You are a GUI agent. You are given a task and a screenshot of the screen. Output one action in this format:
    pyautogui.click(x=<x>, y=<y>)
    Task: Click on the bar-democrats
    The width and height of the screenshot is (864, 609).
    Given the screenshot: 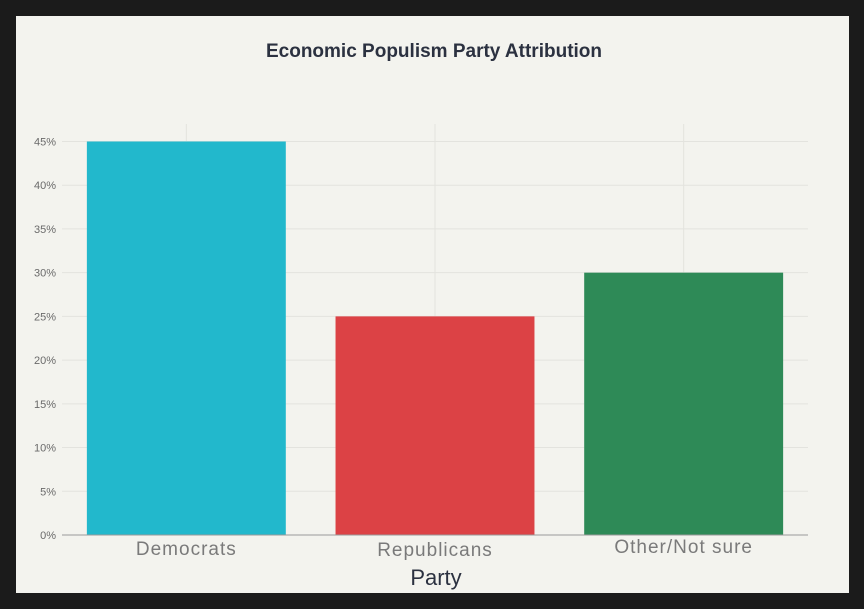 What is the action you would take?
    pyautogui.click(x=186, y=338)
    